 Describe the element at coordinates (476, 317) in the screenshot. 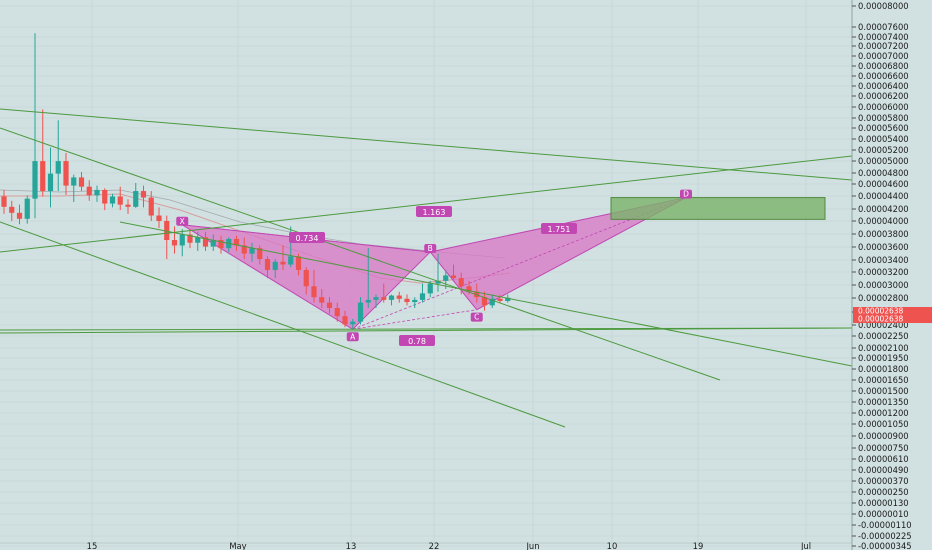

I see `point-label: C` at that location.